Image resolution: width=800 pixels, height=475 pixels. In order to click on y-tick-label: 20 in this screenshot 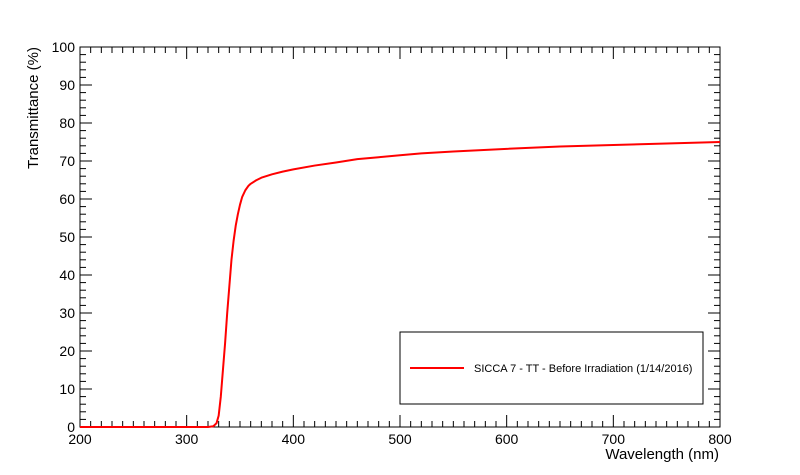, I will do `click(67, 351)`.